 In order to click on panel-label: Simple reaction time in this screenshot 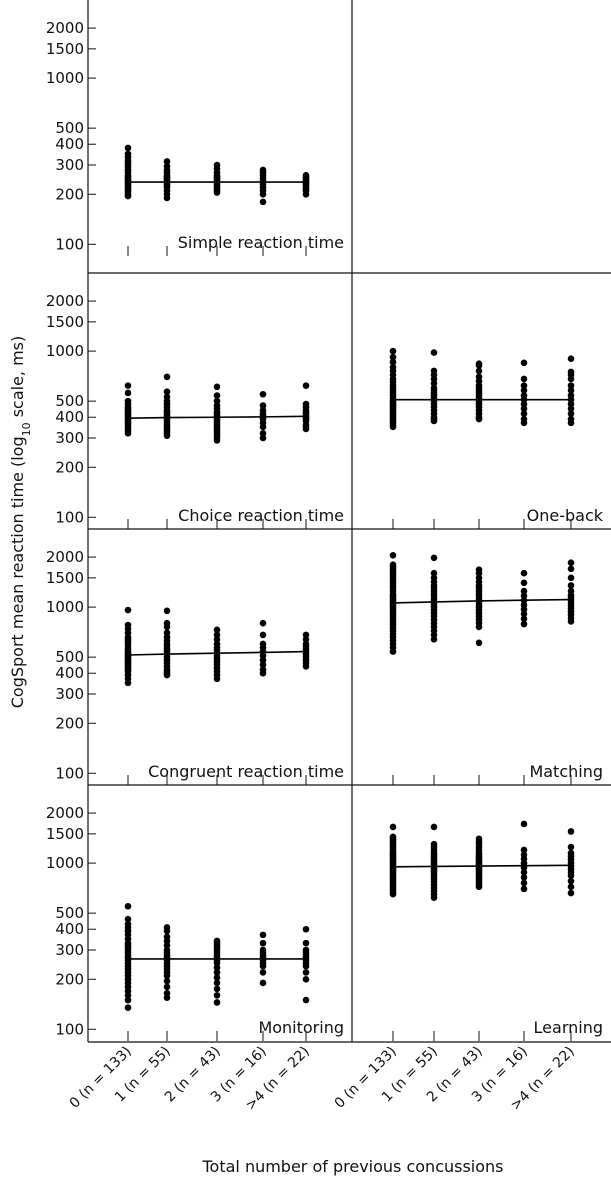, I will do `click(261, 242)`.